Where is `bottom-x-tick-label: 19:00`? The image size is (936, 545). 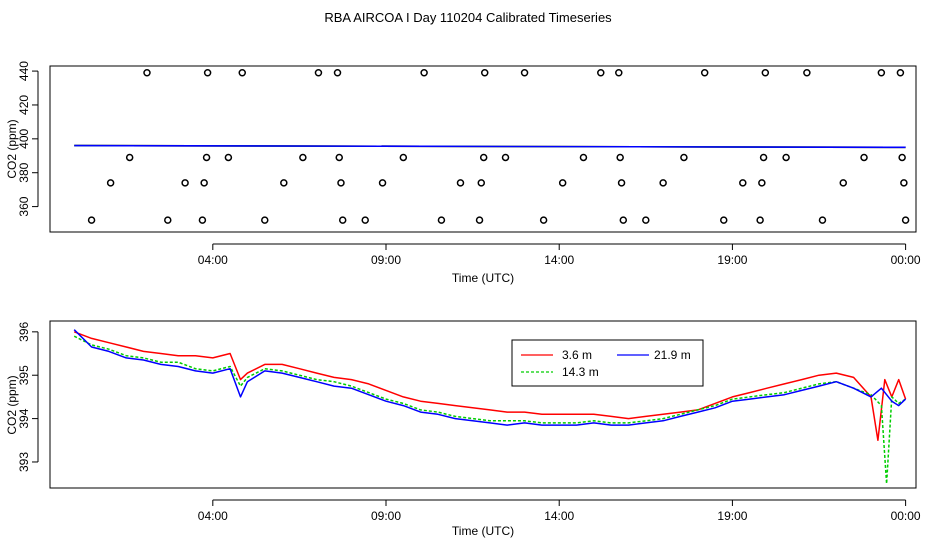
bottom-x-tick-label: 19:00 is located at coordinates (732, 516).